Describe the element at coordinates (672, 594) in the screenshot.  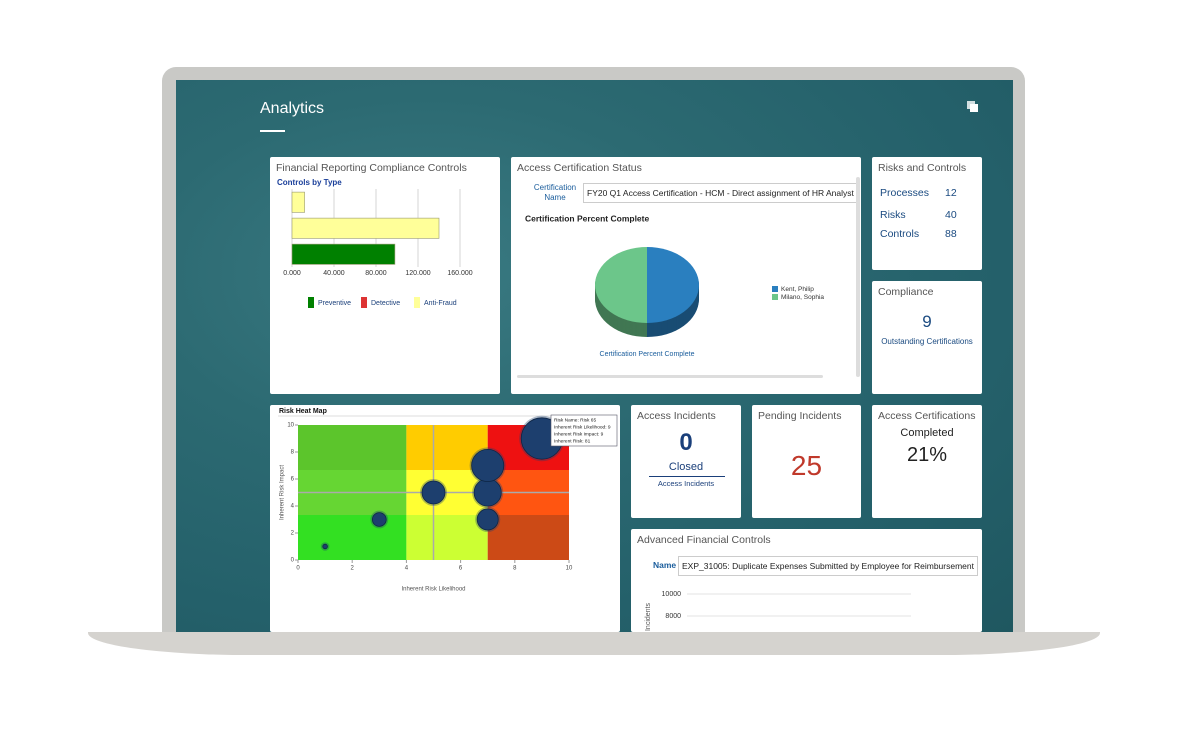
I see `y-tick-label: 10000` at that location.